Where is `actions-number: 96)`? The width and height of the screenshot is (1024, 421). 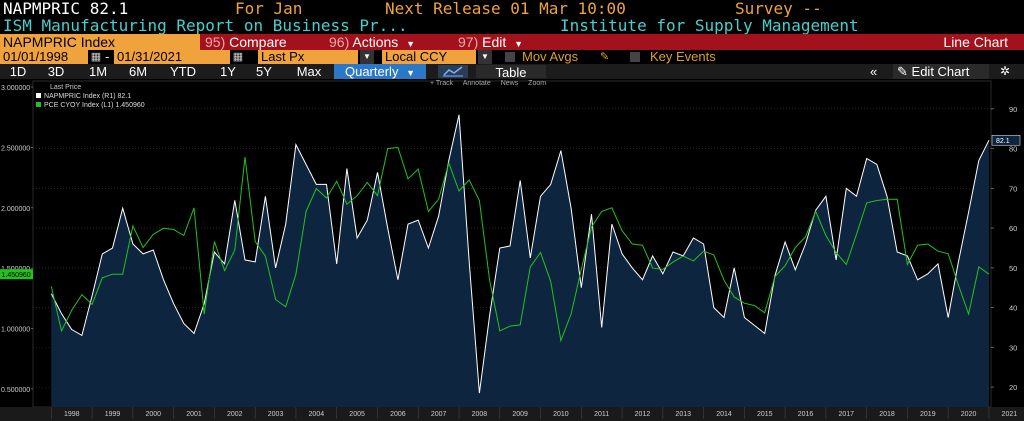 actions-number: 96) is located at coordinates (339, 42).